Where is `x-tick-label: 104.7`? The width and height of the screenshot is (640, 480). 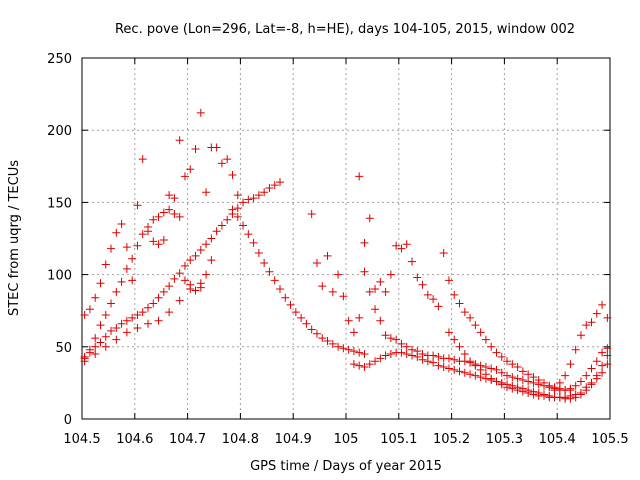 x-tick-label: 104.7 is located at coordinates (187, 439).